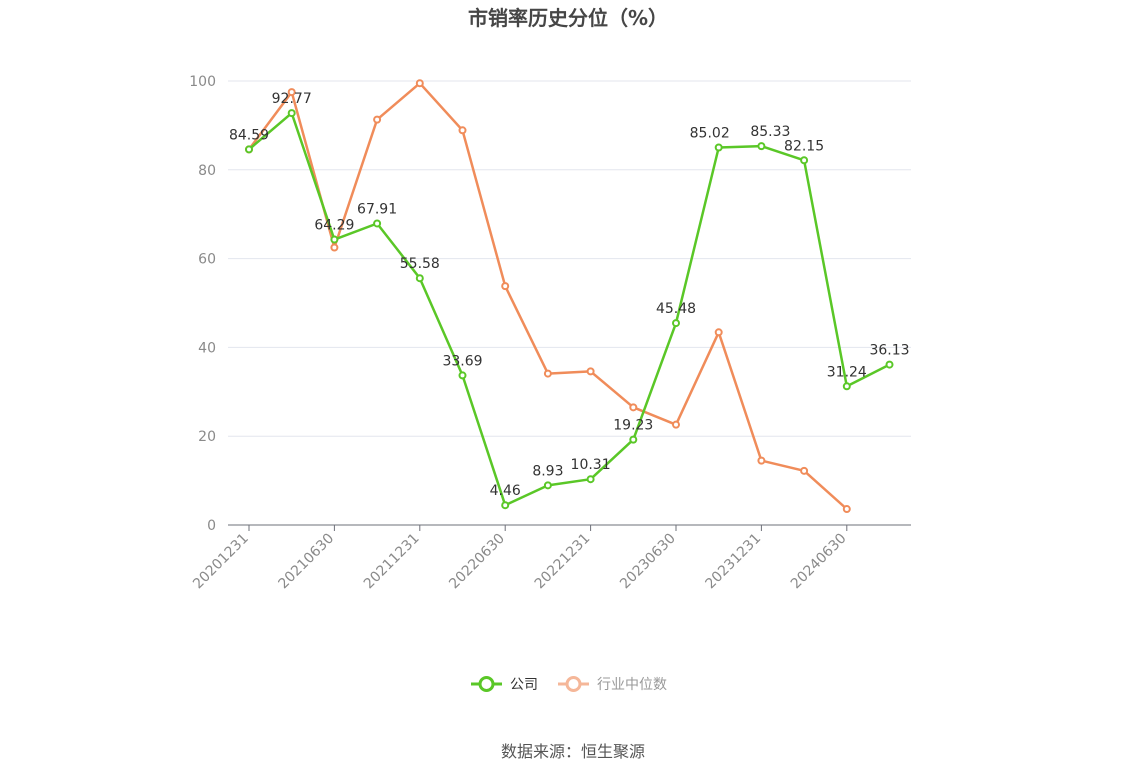 The height and width of the screenshot is (776, 1147). Describe the element at coordinates (207, 260) in the screenshot. I see `y-tick-label: 60` at that location.